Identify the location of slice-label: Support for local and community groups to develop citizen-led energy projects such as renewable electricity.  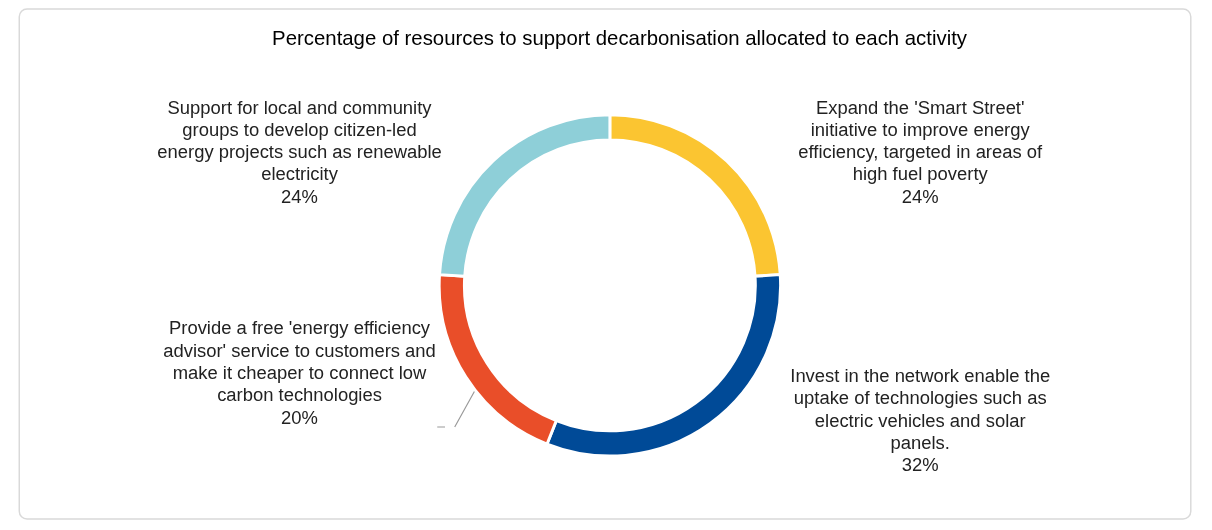
(299, 140).